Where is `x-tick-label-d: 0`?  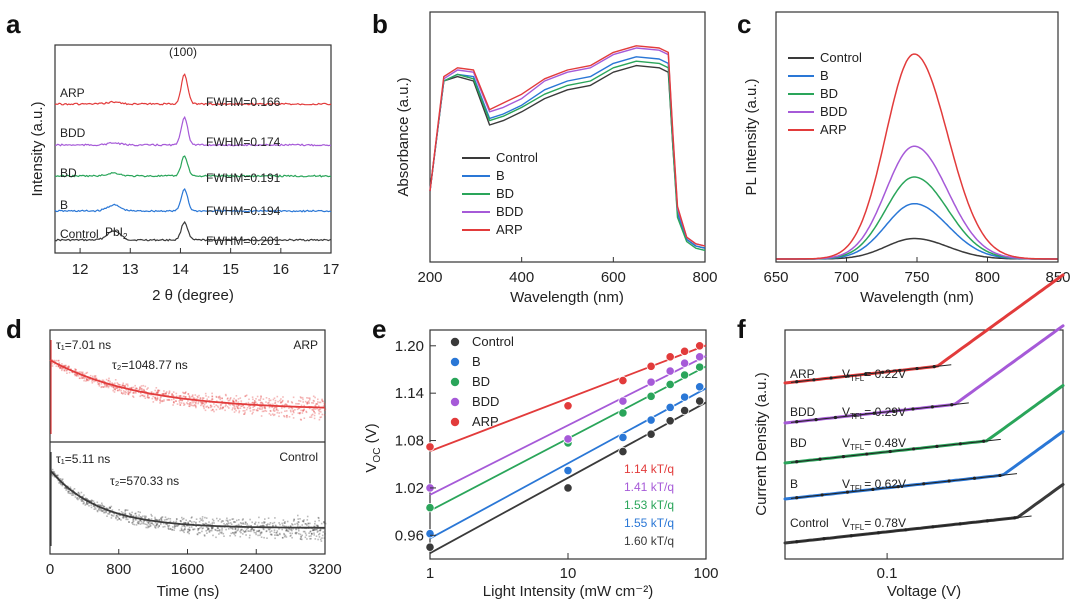
x-tick-label-d: 0 is located at coordinates (50, 569).